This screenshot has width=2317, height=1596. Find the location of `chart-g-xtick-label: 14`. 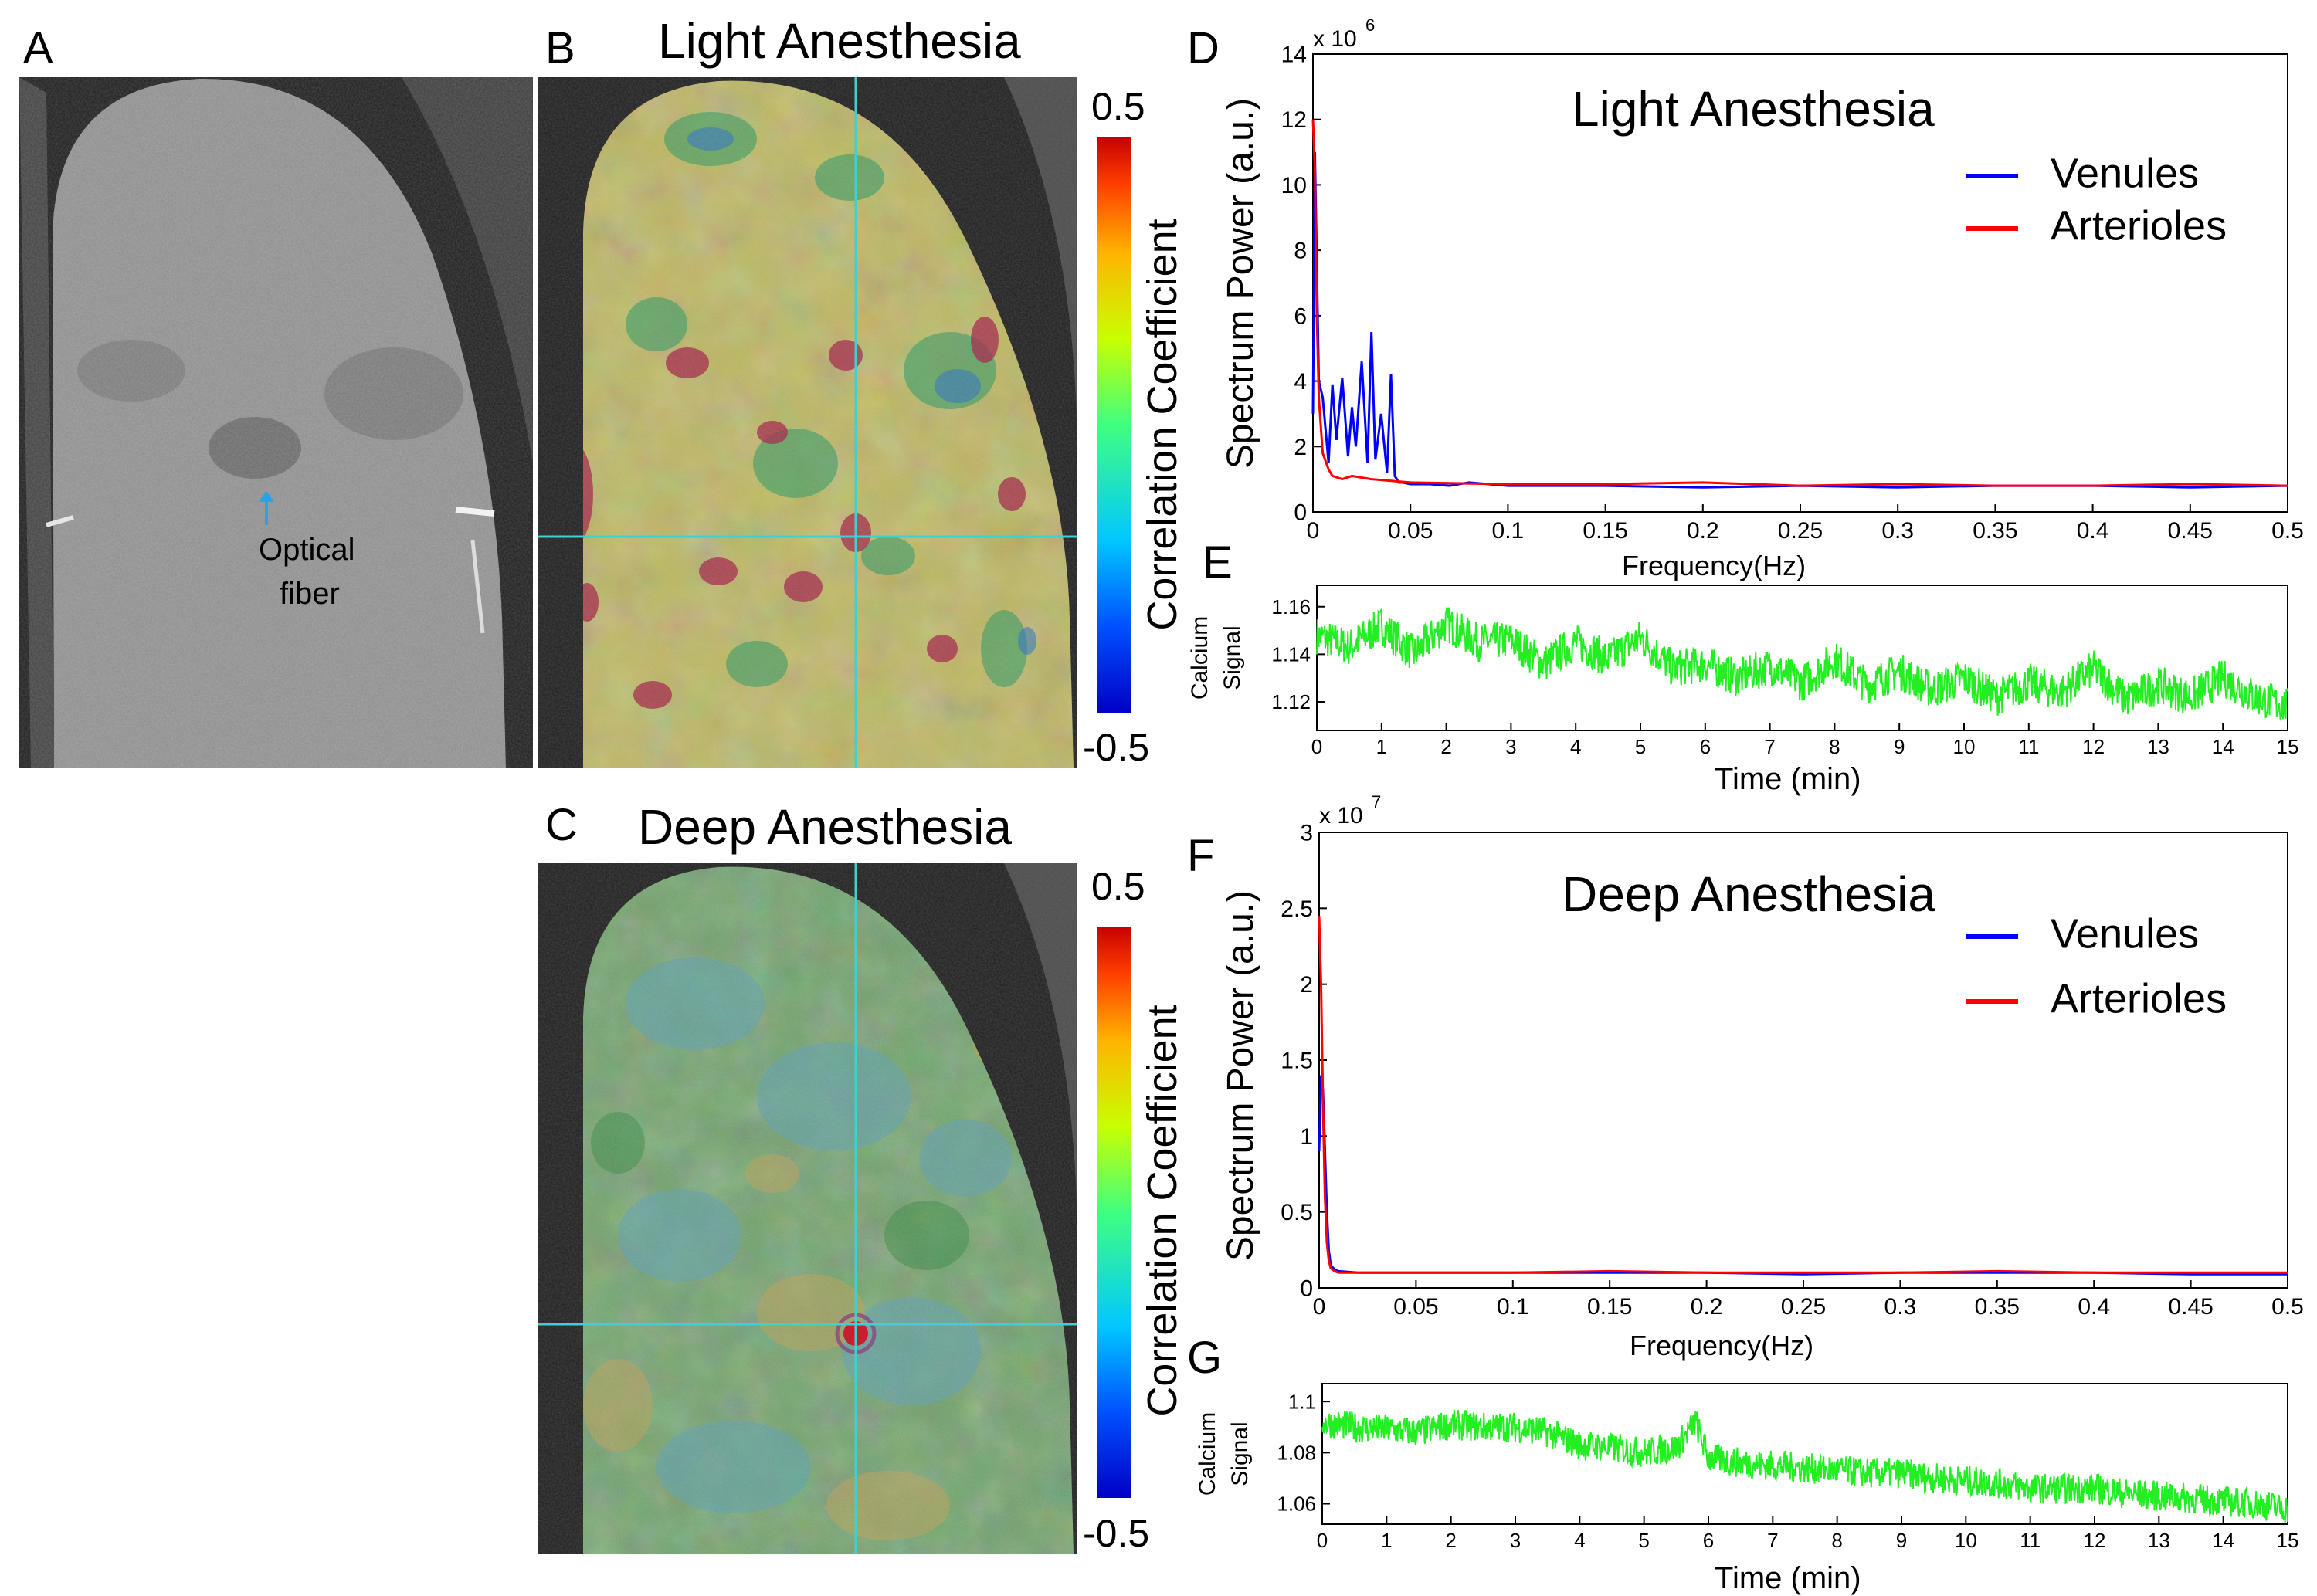

chart-g-xtick-label: 14 is located at coordinates (2223, 1540).